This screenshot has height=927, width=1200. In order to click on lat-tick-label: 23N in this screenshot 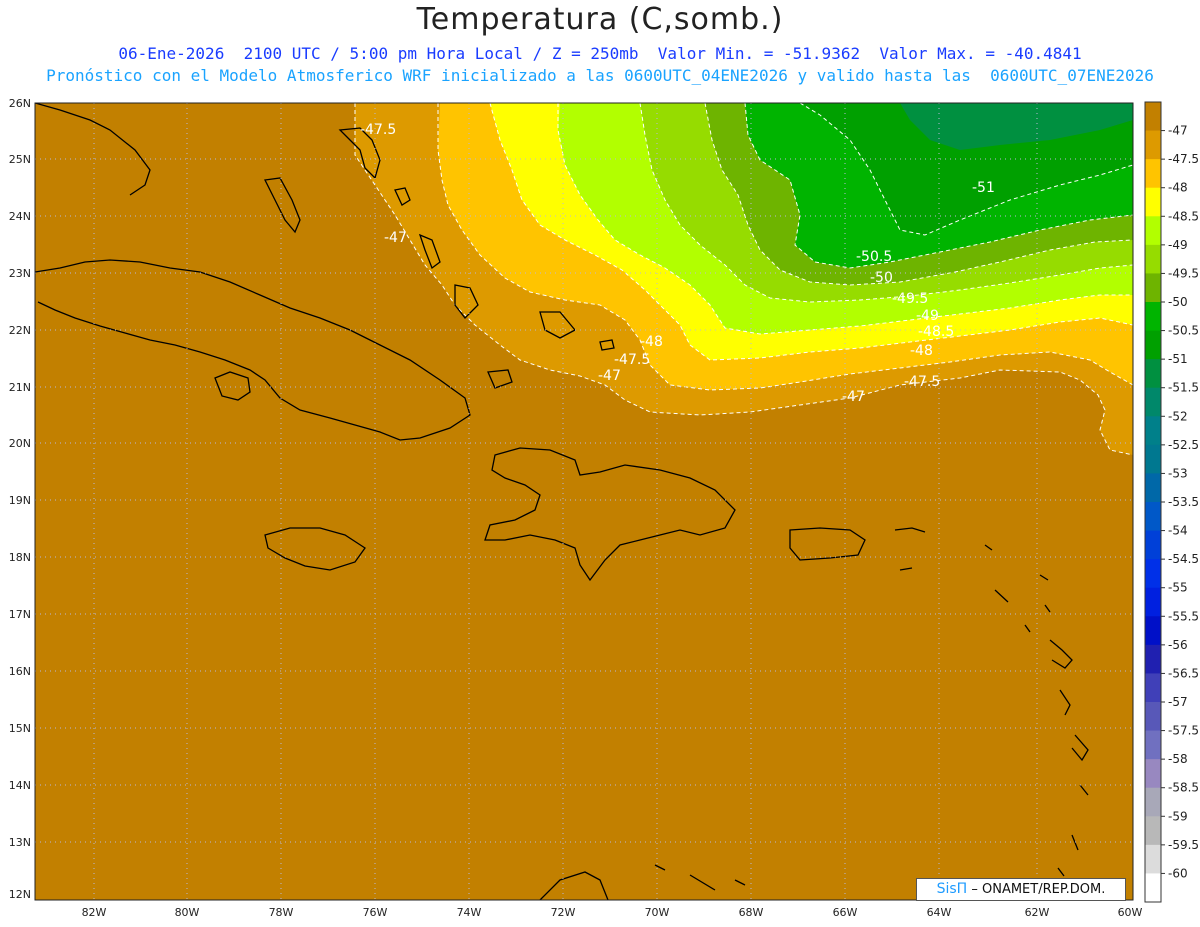, I will do `click(20, 273)`.